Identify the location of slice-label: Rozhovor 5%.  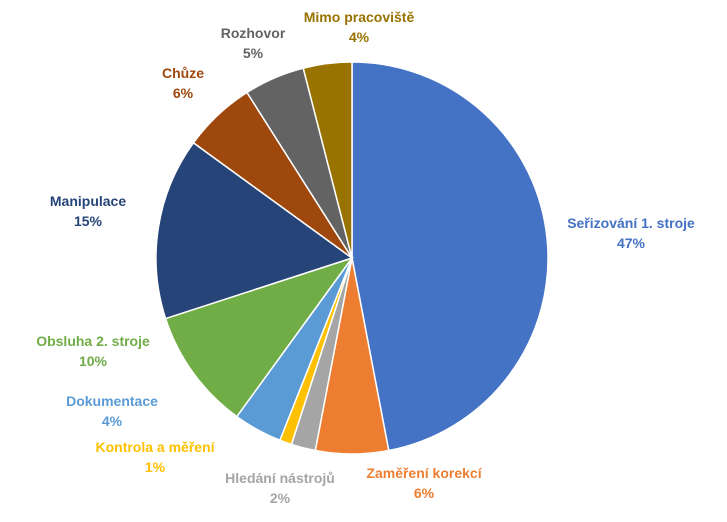
(253, 43).